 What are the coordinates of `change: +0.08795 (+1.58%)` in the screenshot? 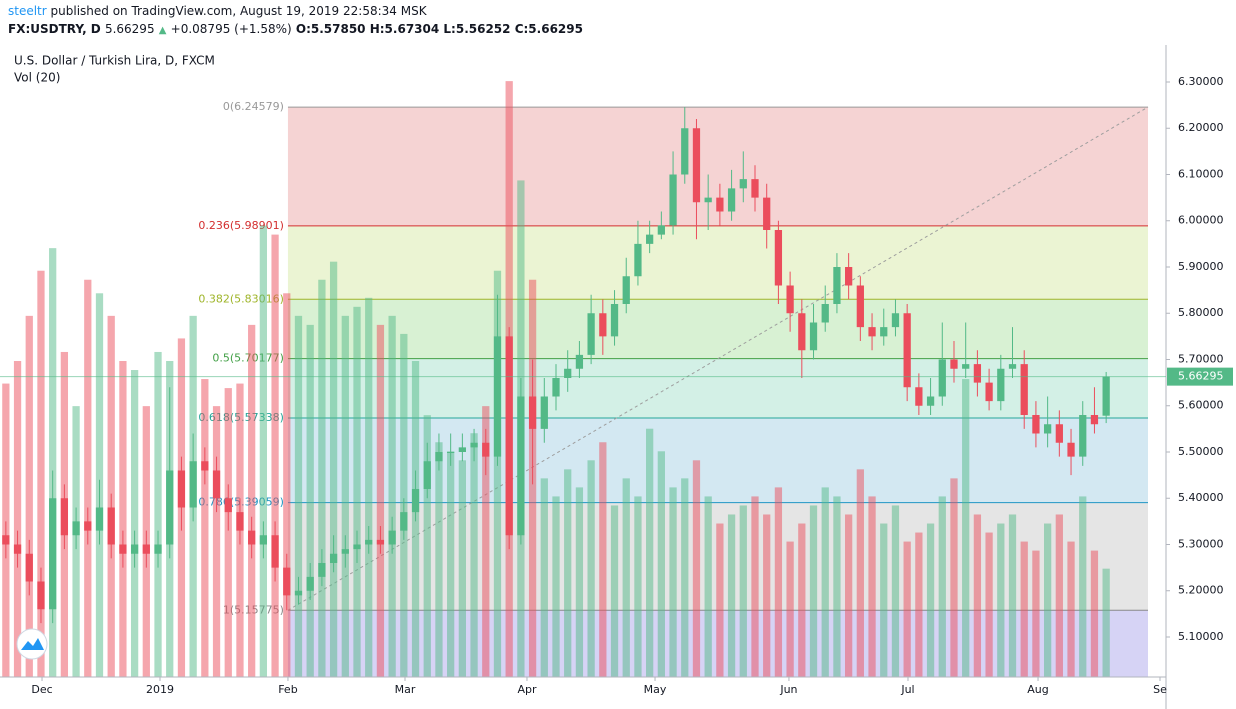 It's located at (231, 29).